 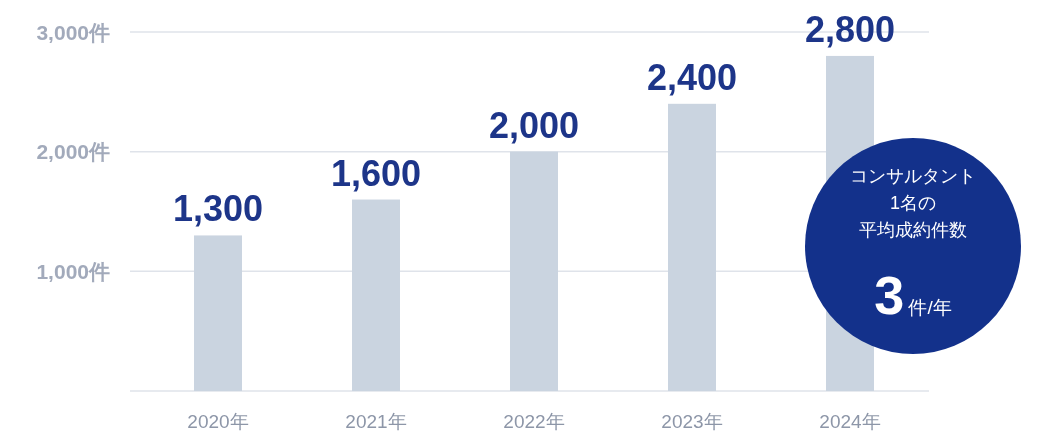 What do you see at coordinates (850, 421) in the screenshot?
I see `x-tick-label: 2024年` at bounding box center [850, 421].